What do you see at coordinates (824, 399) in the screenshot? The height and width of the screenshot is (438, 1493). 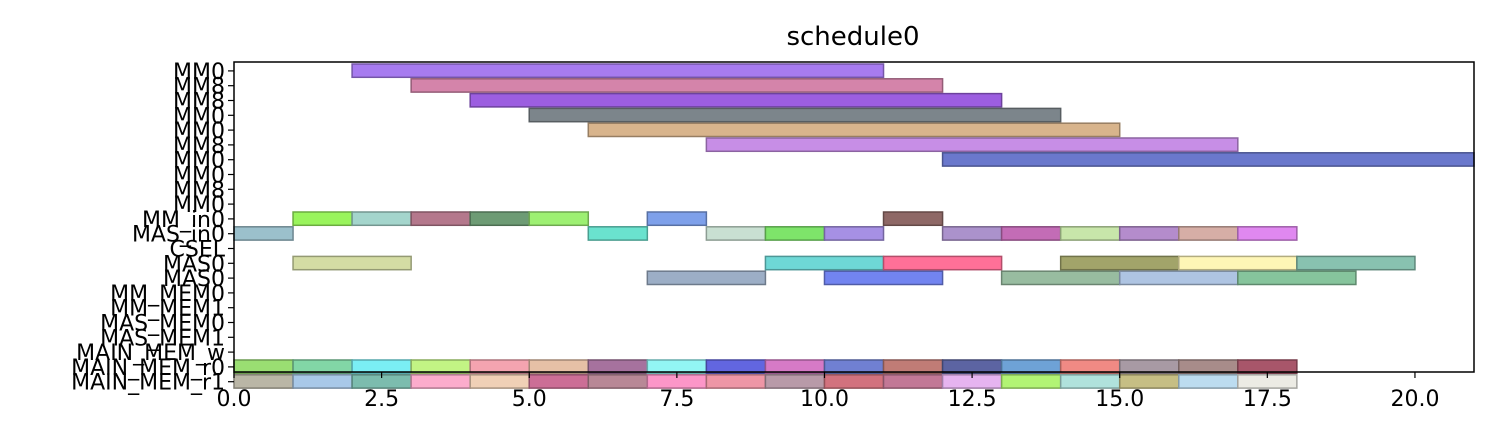 I see `x-tick-label: 10.0` at bounding box center [824, 399].